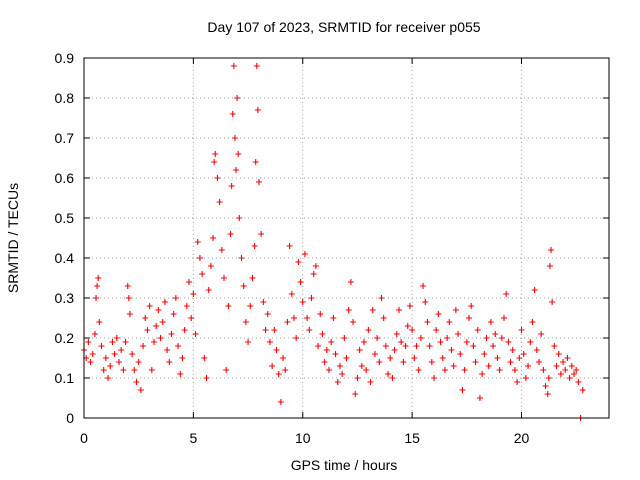 Image resolution: width=640 pixels, height=480 pixels. What do you see at coordinates (65, 258) in the screenshot?
I see `y-tick-label: 0.4` at bounding box center [65, 258].